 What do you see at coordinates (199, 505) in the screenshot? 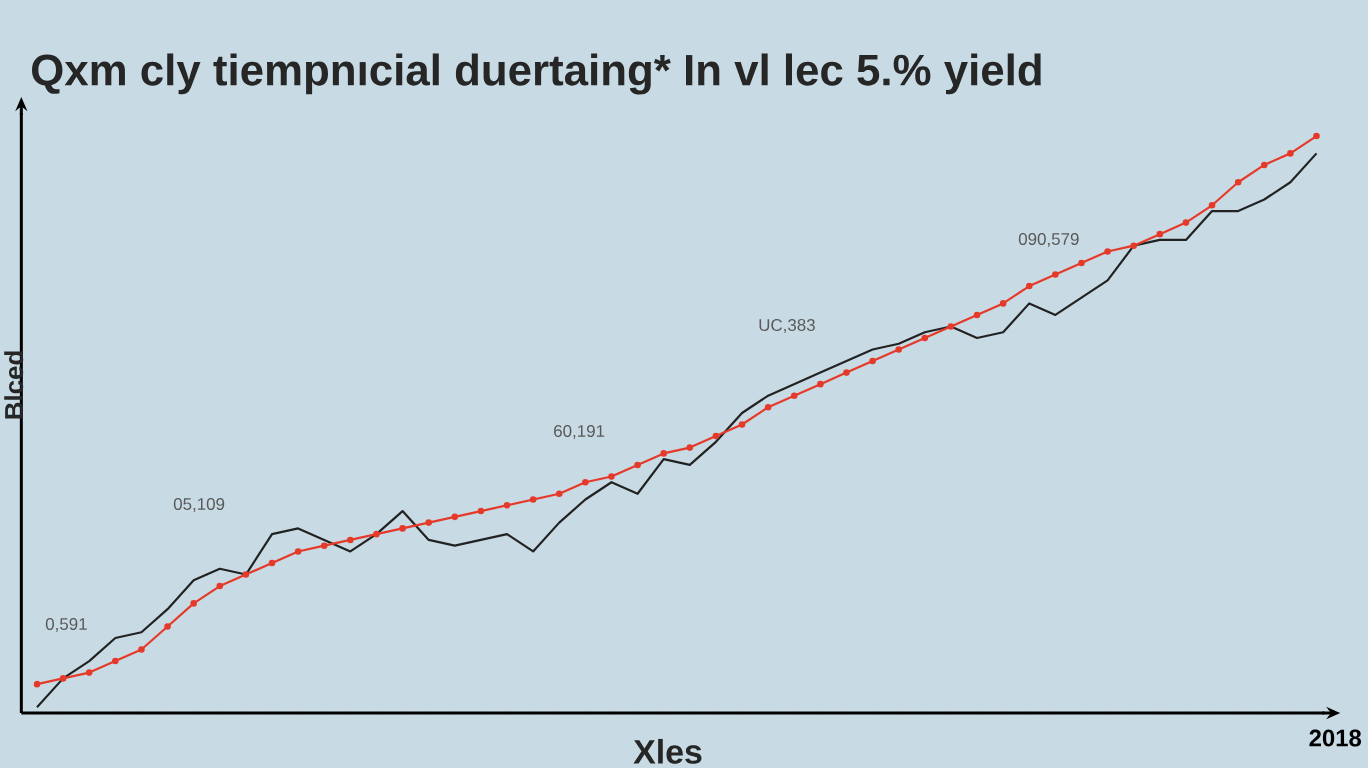
I see `annotation: 05,109` at bounding box center [199, 505].